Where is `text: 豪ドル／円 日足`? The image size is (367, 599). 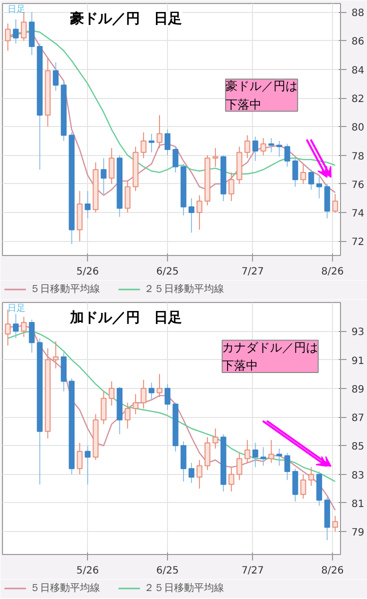 text: 豪ドル／円 日足 is located at coordinates (125, 19).